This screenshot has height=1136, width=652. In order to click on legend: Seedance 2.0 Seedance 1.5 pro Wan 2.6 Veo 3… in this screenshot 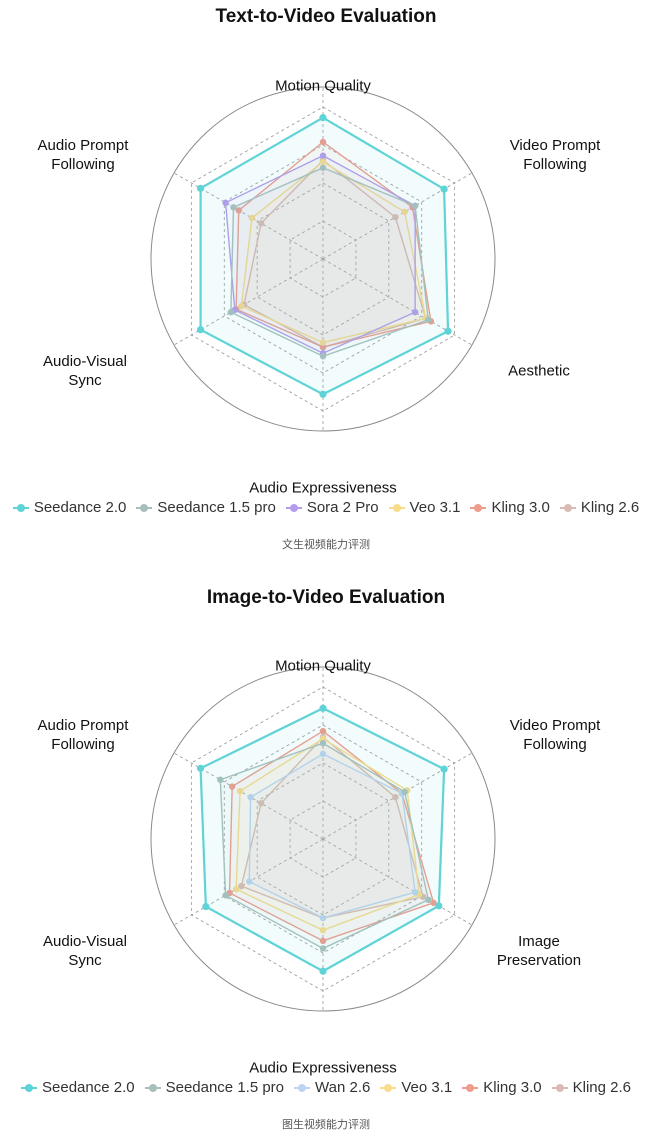, I will do `click(326, 1087)`.